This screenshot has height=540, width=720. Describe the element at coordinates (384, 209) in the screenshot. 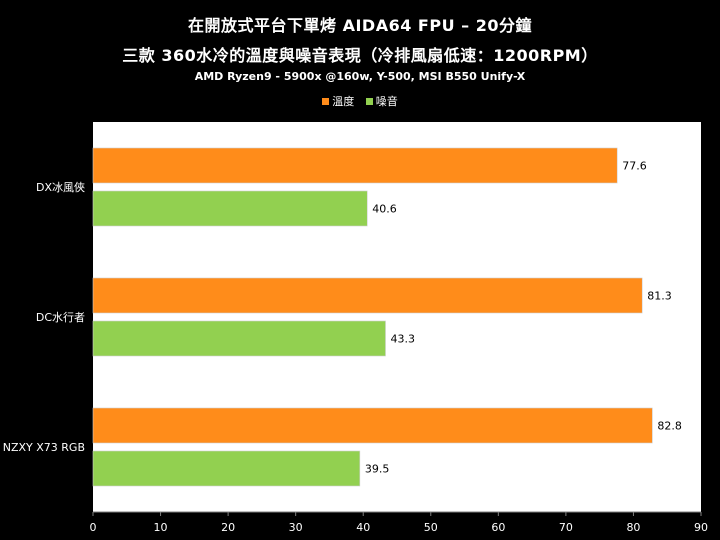

I see `data-label-noise-0: 40.6` at that location.